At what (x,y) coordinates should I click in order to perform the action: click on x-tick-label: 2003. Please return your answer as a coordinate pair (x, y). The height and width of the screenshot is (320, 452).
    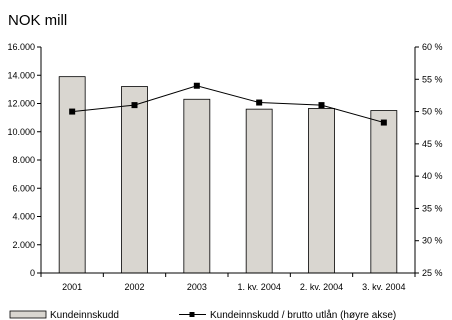
    Looking at the image, I should click on (197, 287).